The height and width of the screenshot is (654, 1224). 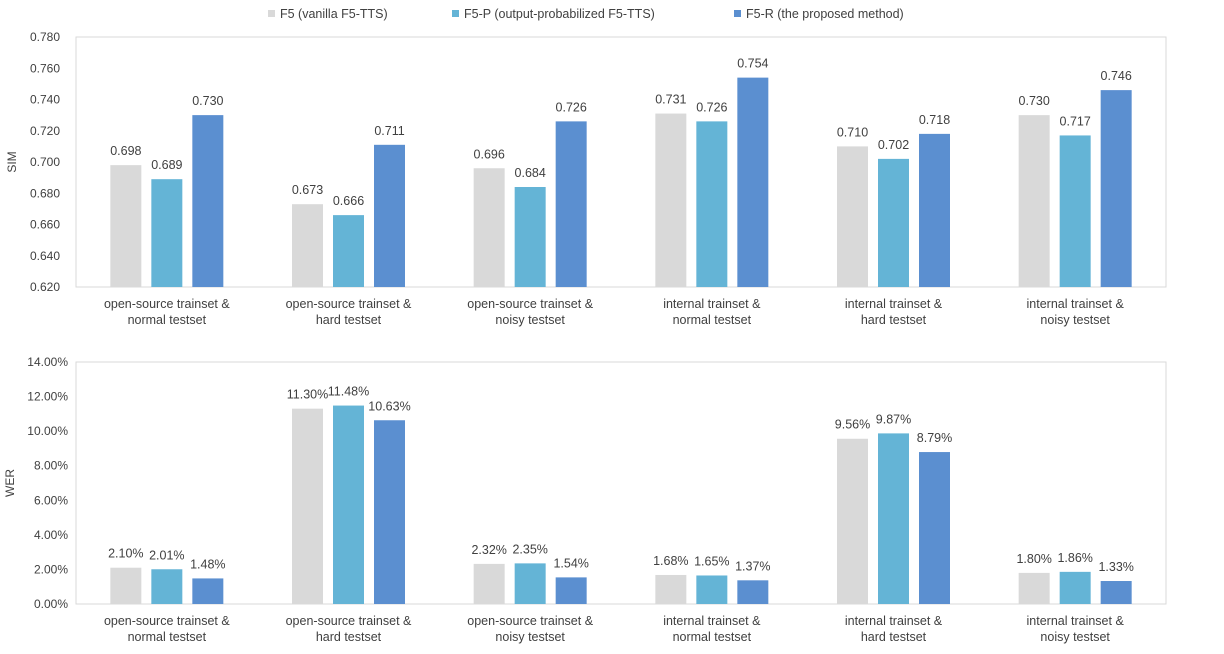 What do you see at coordinates (893, 145) in the screenshot?
I see `data-label: 0.702` at bounding box center [893, 145].